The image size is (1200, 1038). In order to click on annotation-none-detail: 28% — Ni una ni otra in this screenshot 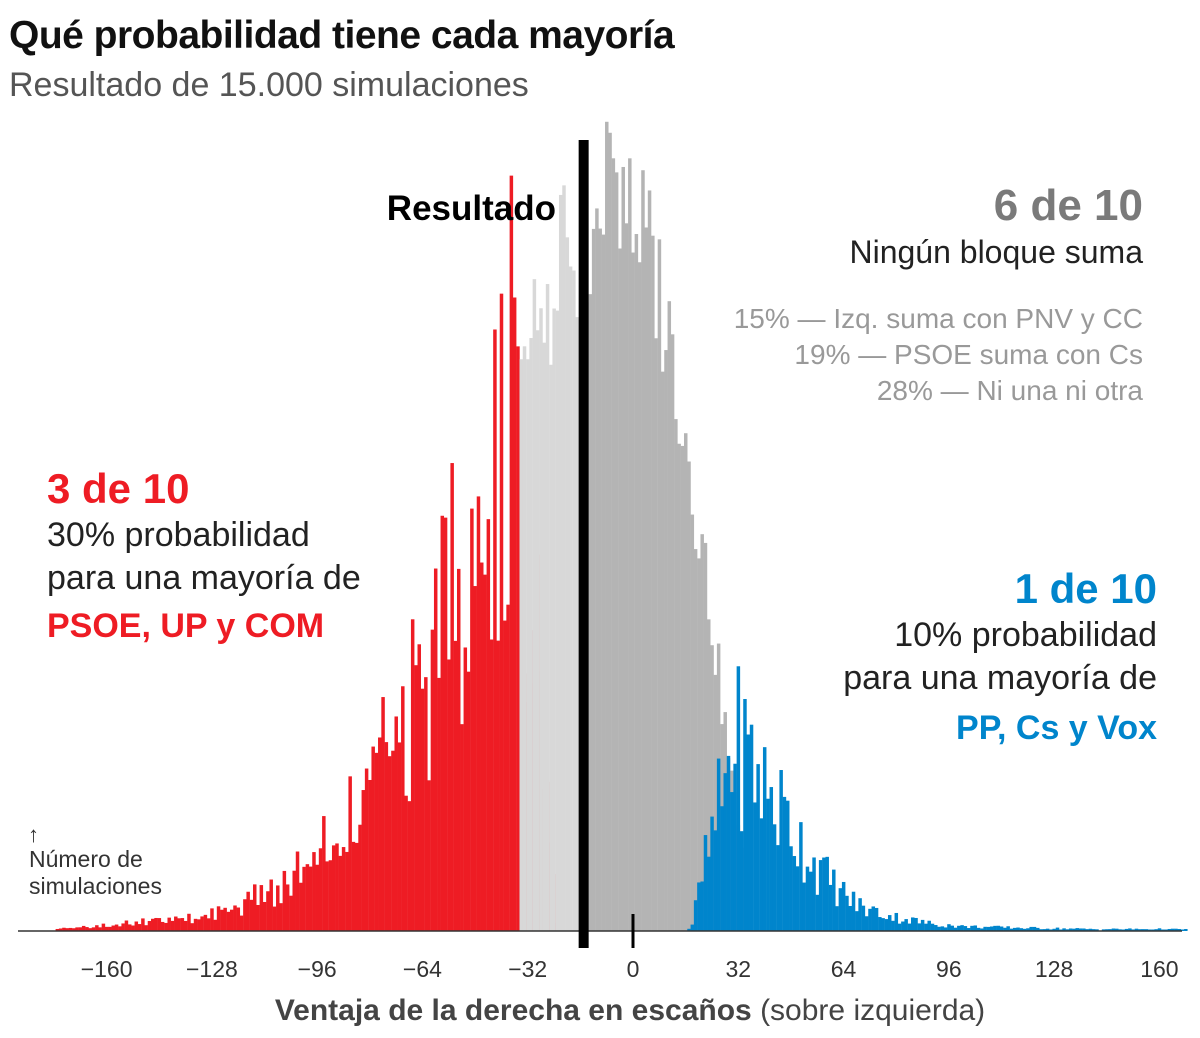, I will do `click(1010, 390)`.